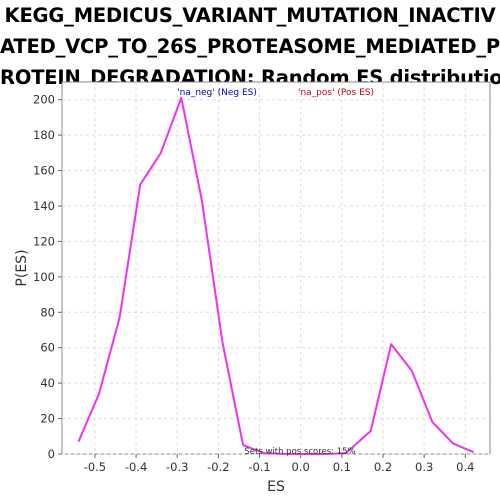 The height and width of the screenshot is (500, 500). What do you see at coordinates (47, 383) in the screenshot?
I see `y-tick-label: 40` at bounding box center [47, 383].